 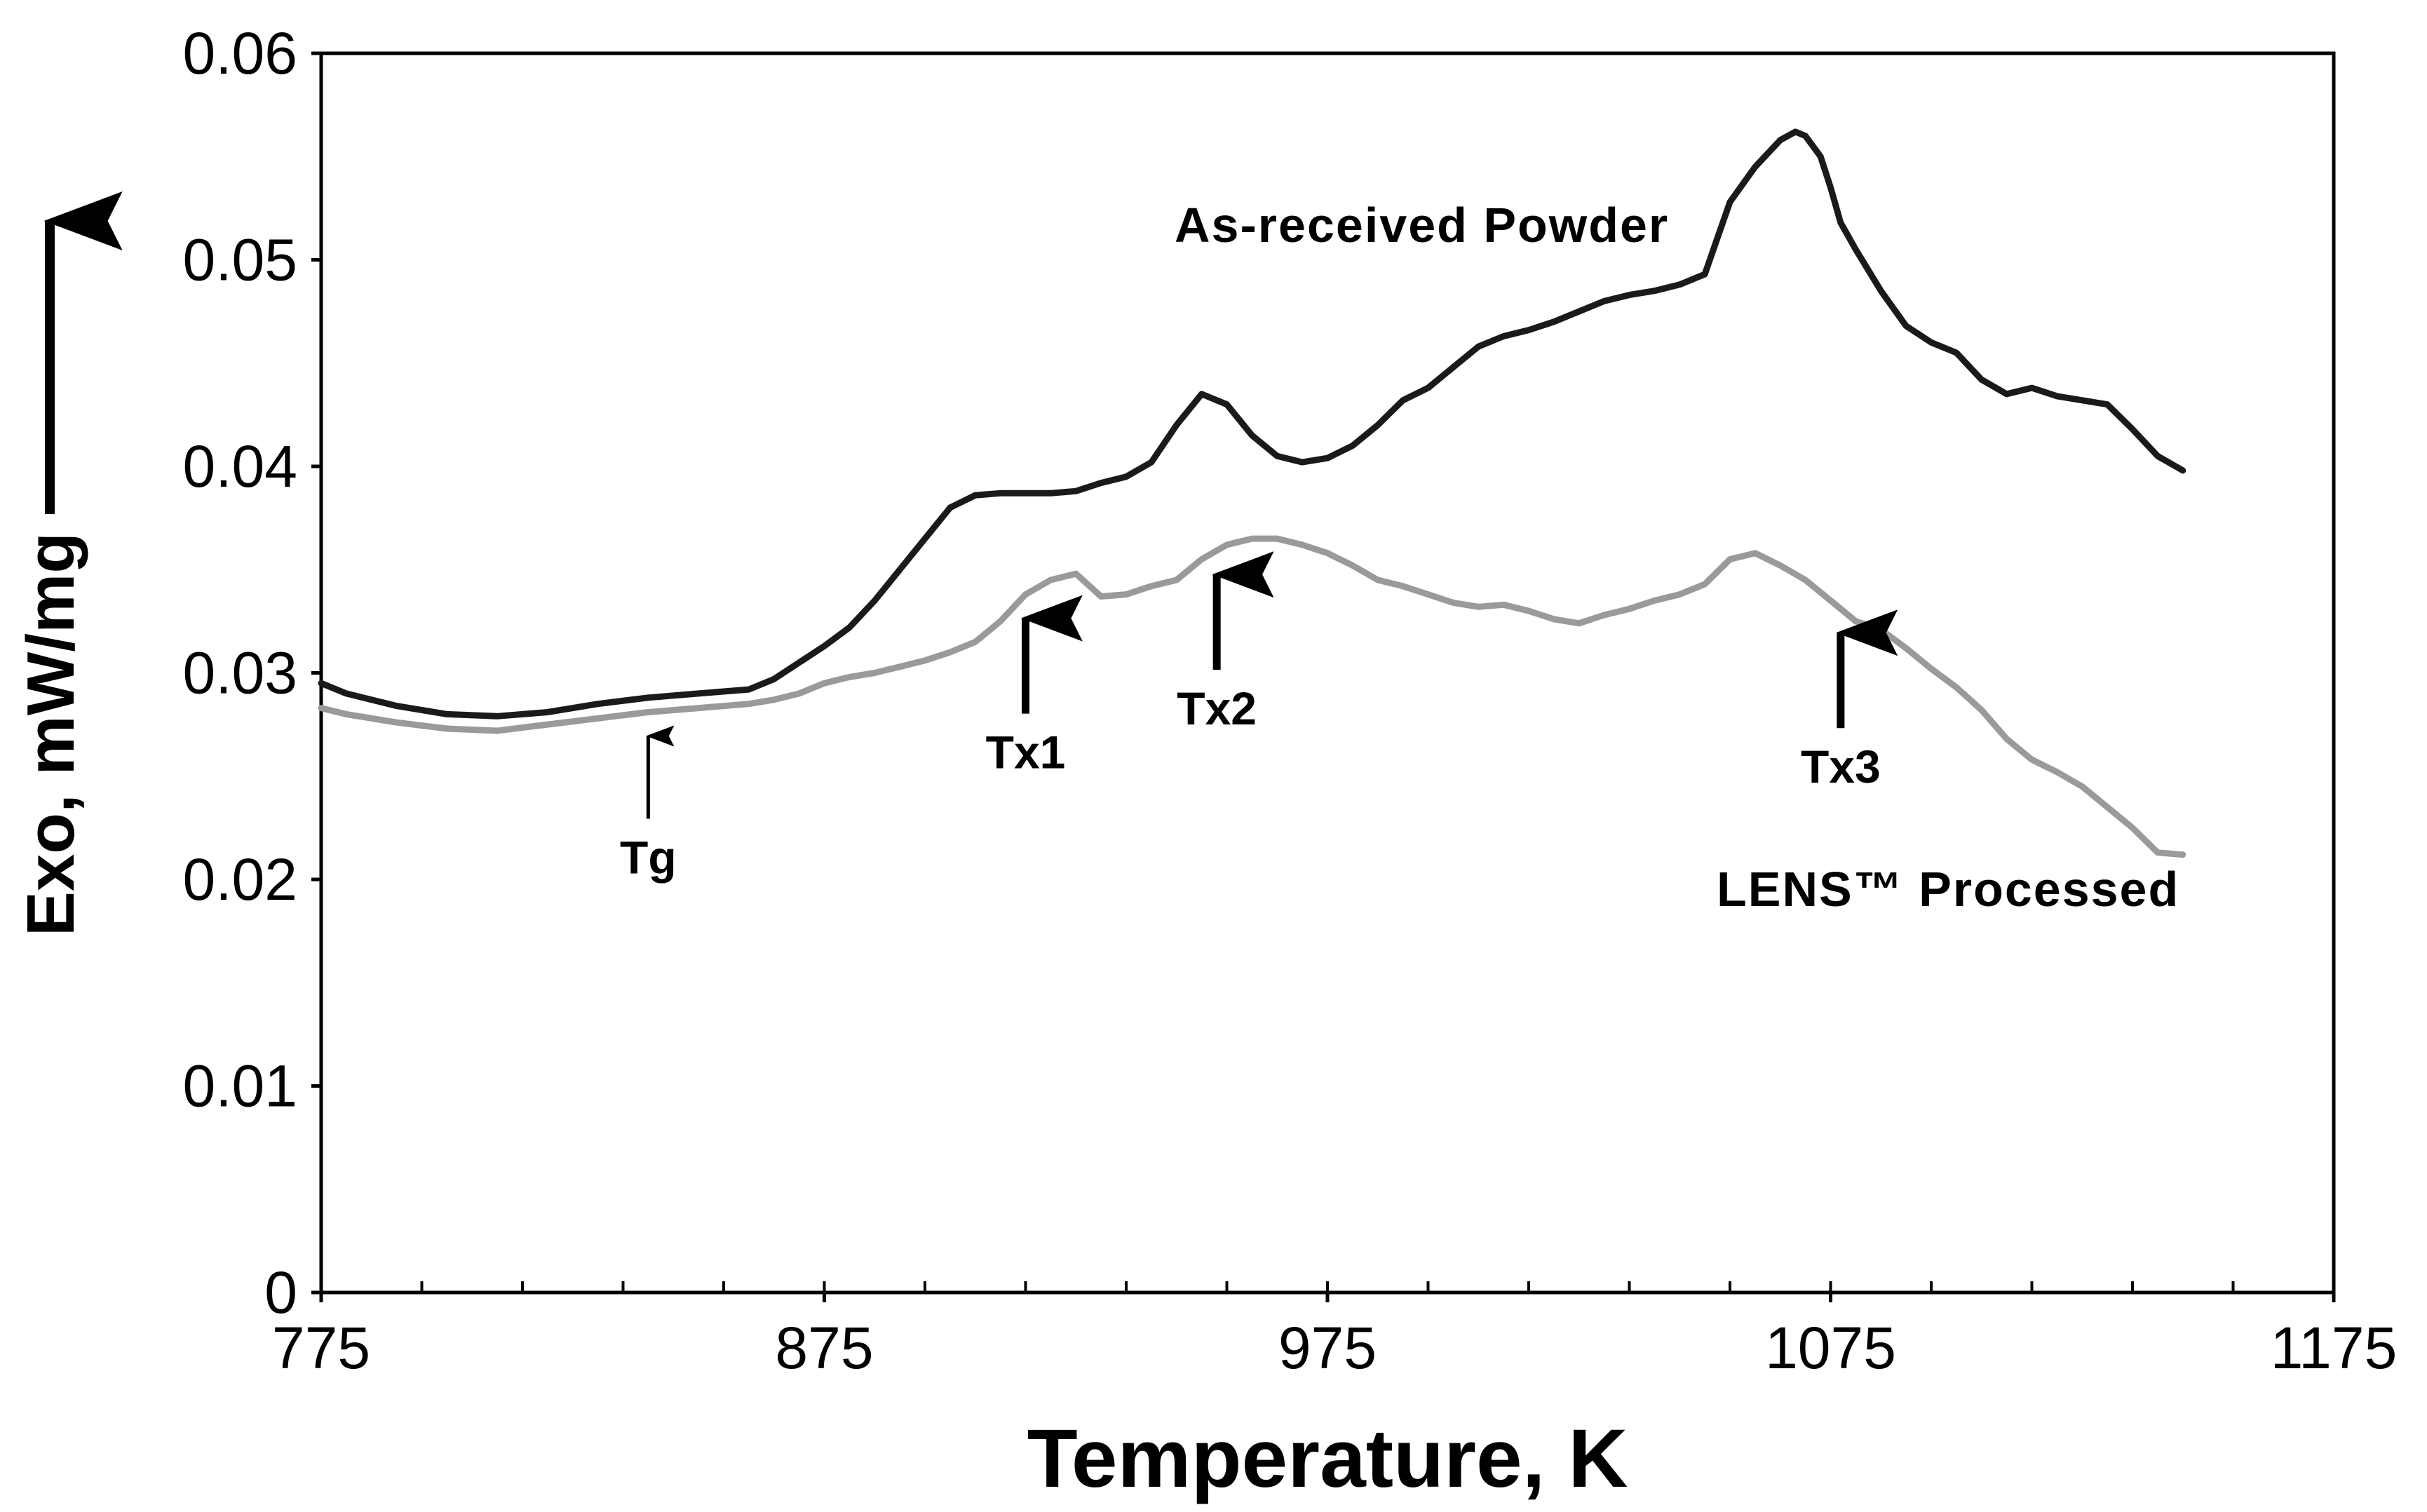 I want to click on transition-annotations: Tg Tx1 Tx2 Tx3, so click(x=1259, y=717).